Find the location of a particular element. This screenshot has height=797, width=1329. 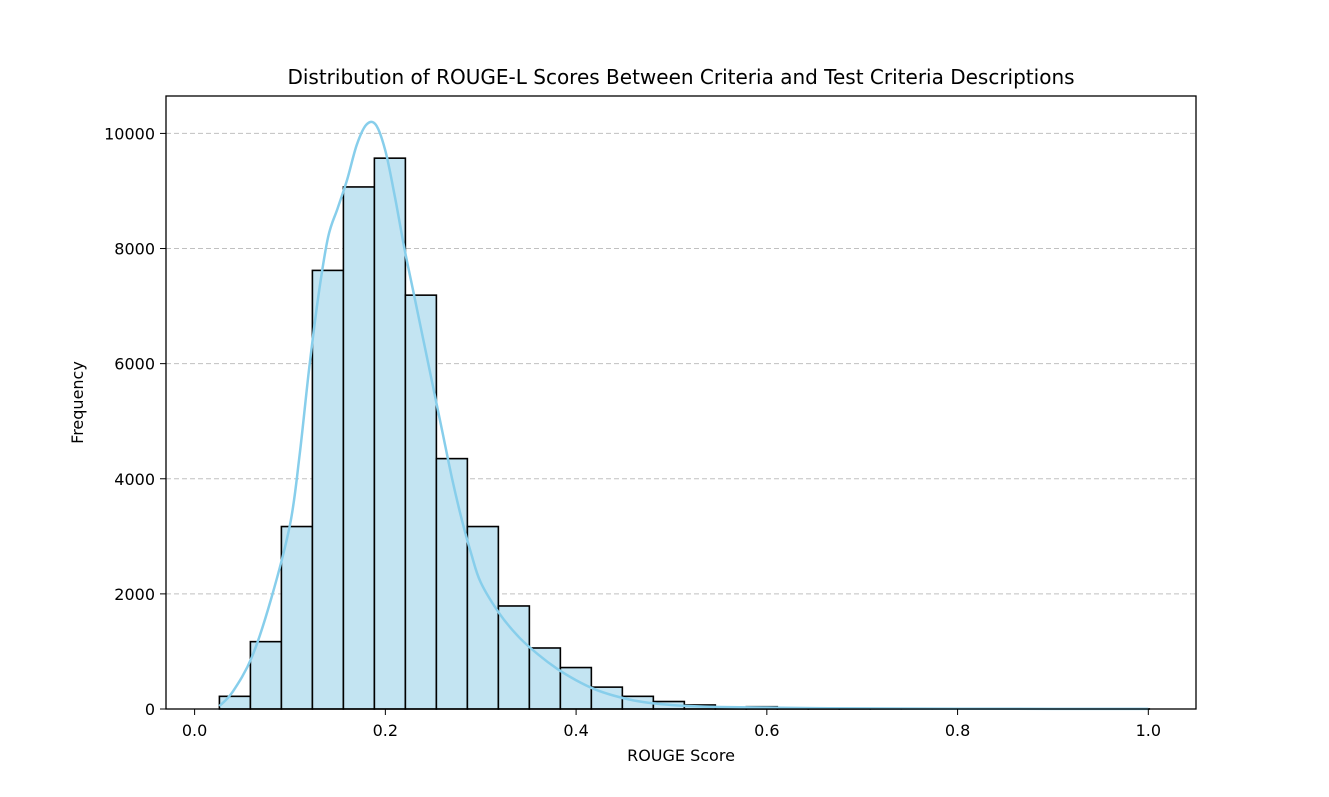

x-tick-label: 1.0 is located at coordinates (1148, 730).